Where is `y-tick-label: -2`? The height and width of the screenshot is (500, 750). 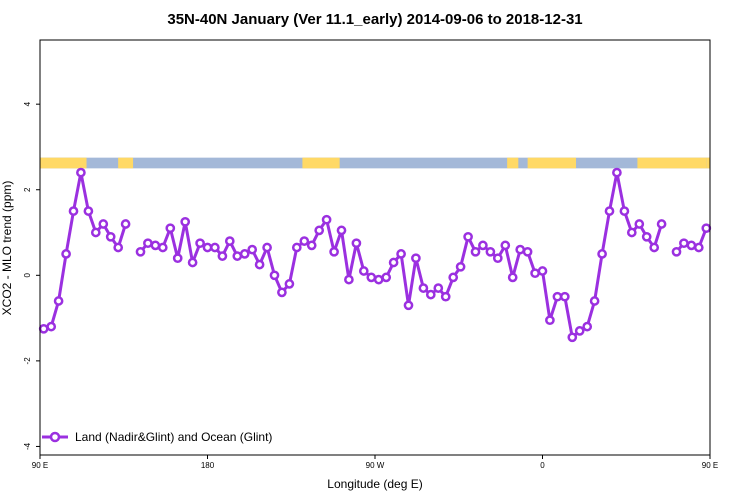
y-tick-label: -2 is located at coordinates (27, 361).